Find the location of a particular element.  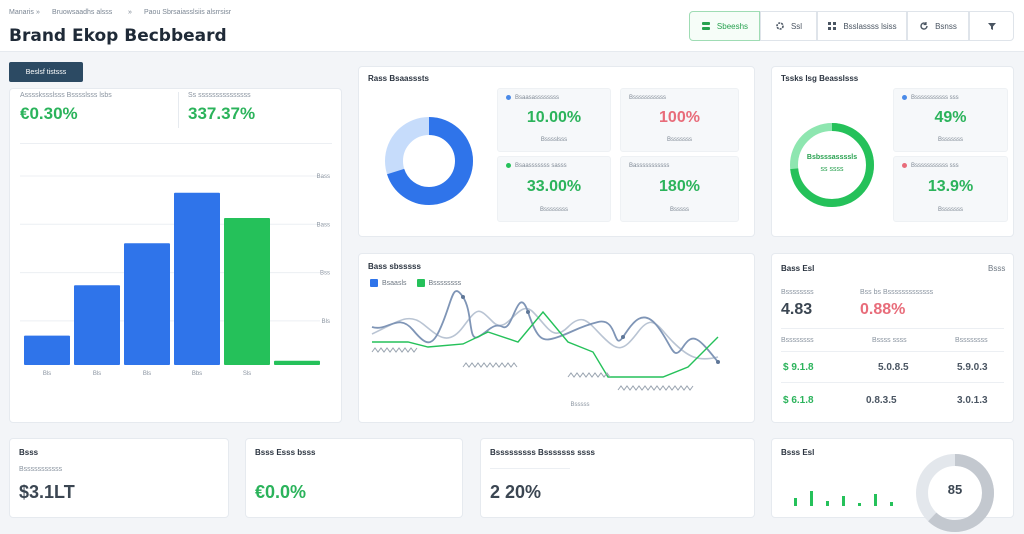

breadcrumb-item: Paou Sbrsaiasslsiis alsrrsisr is located at coordinates (188, 12).